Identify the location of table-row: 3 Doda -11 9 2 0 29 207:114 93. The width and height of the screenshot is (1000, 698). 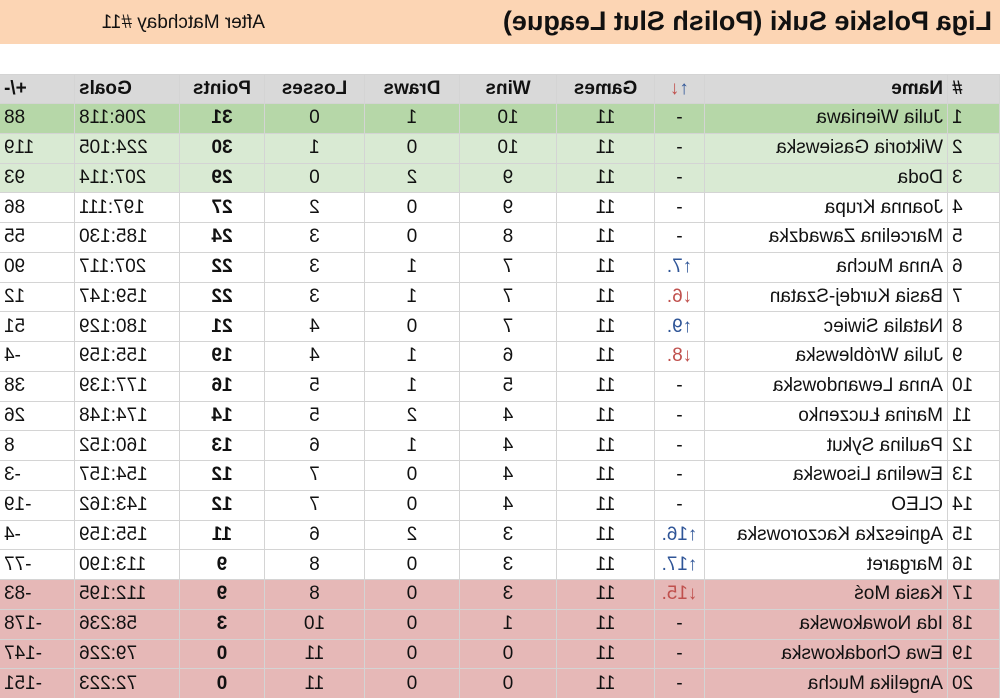
(500, 178).